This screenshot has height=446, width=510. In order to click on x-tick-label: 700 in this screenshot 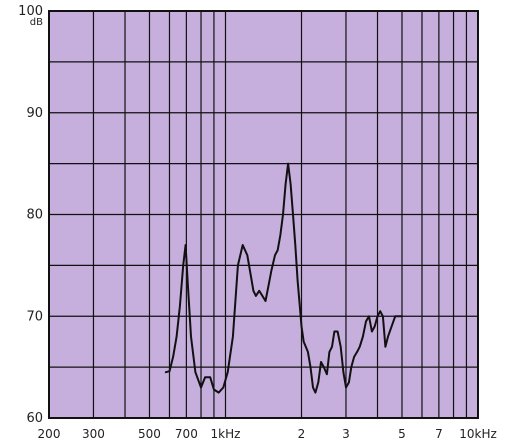, I will do `click(186, 434)`.